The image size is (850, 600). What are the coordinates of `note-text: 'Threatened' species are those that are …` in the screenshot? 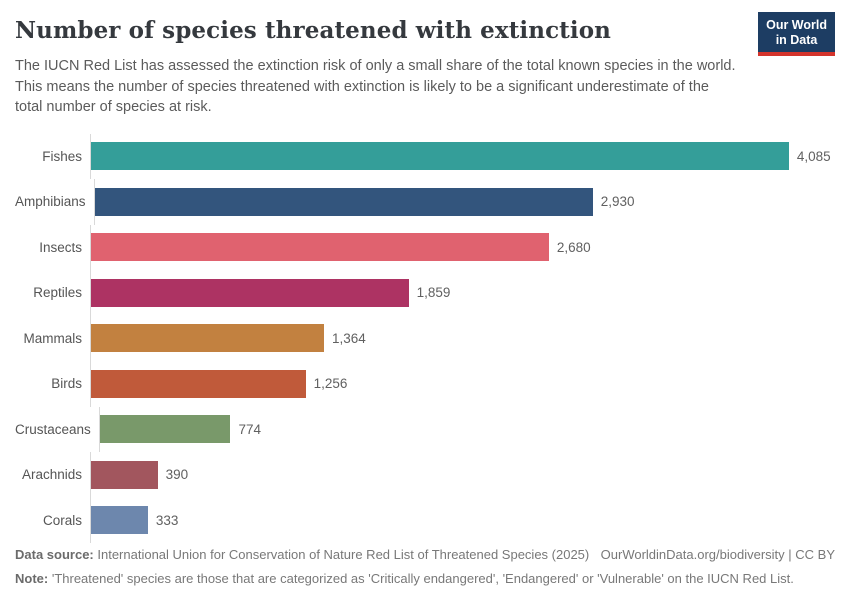 It's located at (421, 578).